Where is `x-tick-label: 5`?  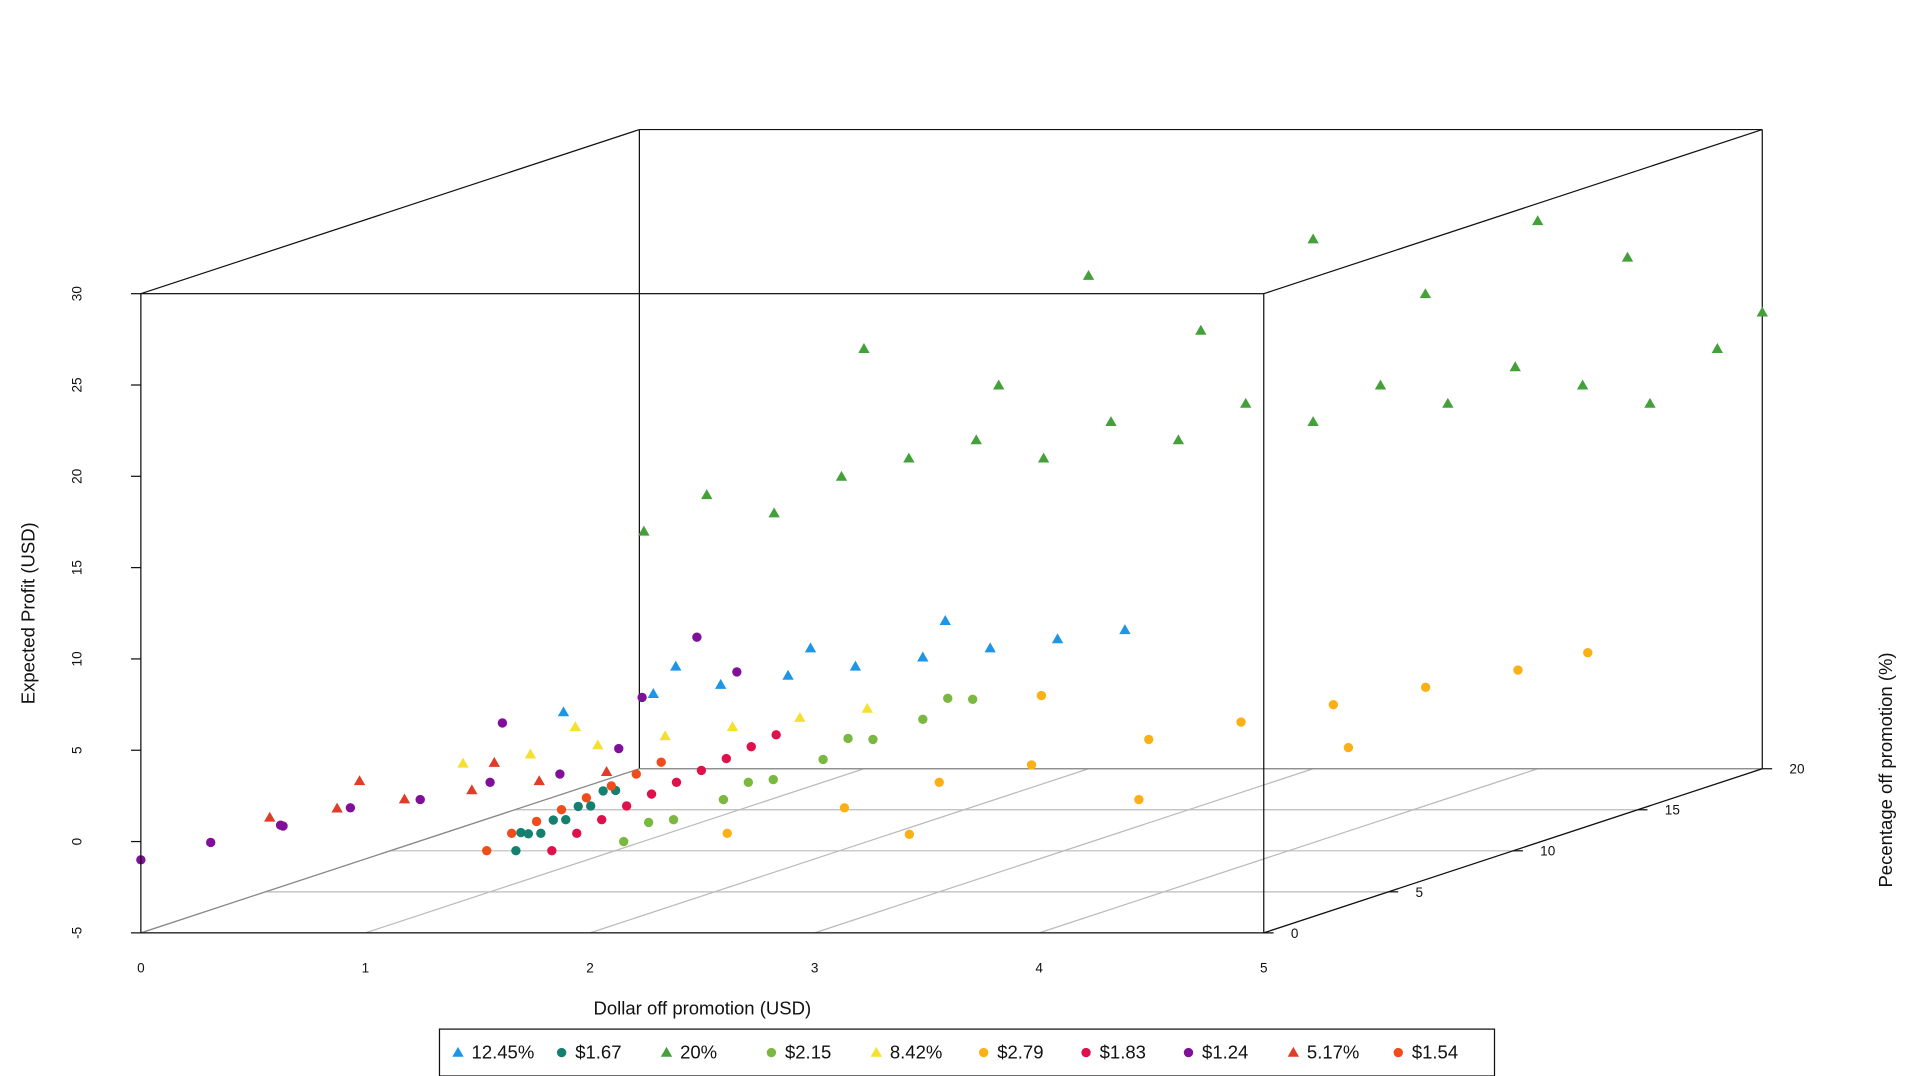
x-tick-label: 5 is located at coordinates (1264, 967).